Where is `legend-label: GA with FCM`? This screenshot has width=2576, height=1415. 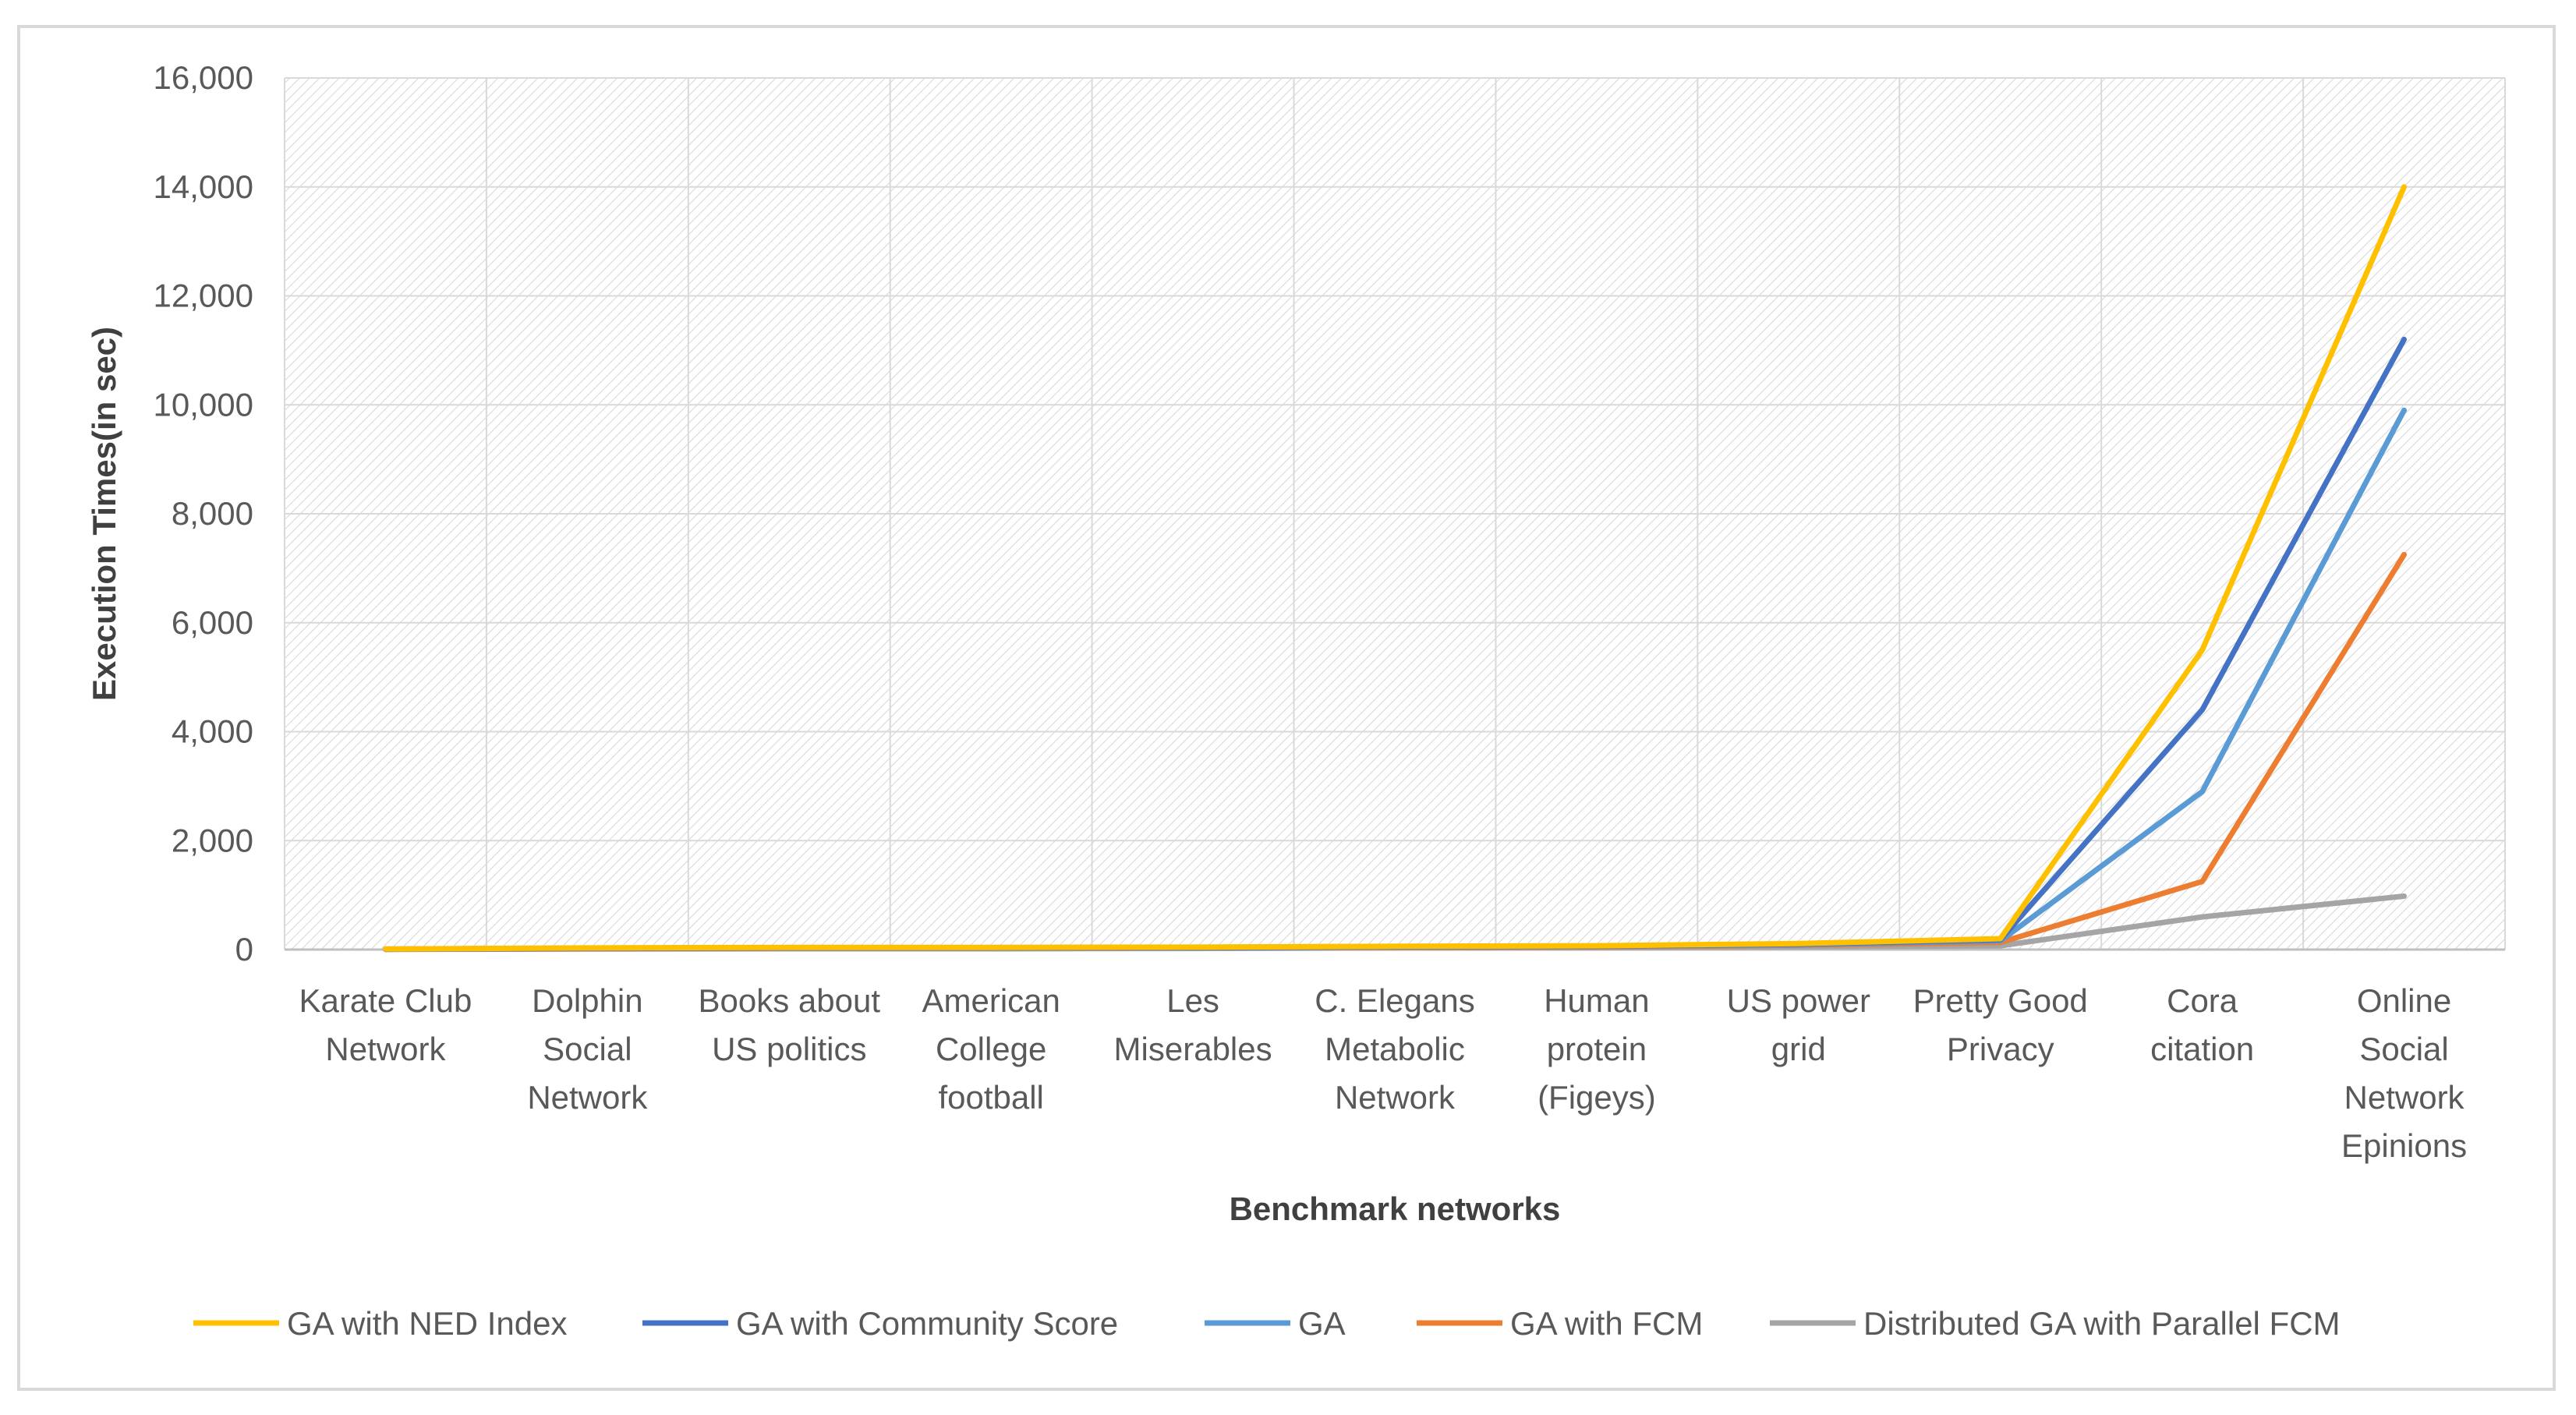
legend-label: GA with FCM is located at coordinates (1607, 1323).